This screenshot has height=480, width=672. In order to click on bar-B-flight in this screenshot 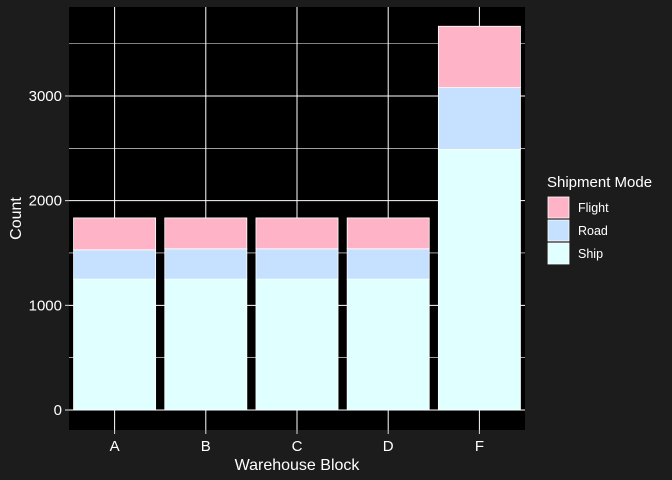, I will do `click(206, 233)`.